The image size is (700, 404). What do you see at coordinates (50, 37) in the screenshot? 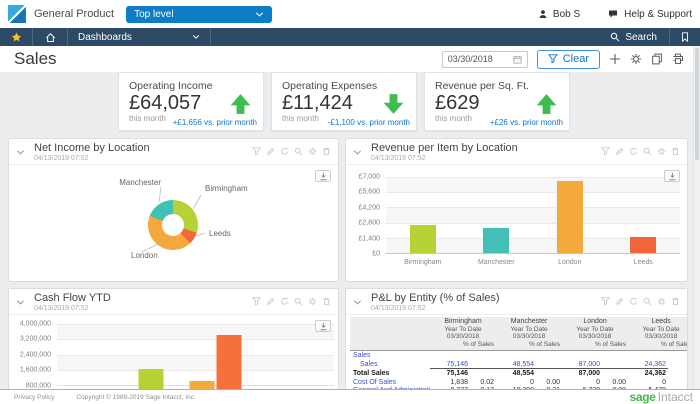
I see `home-button` at bounding box center [50, 37].